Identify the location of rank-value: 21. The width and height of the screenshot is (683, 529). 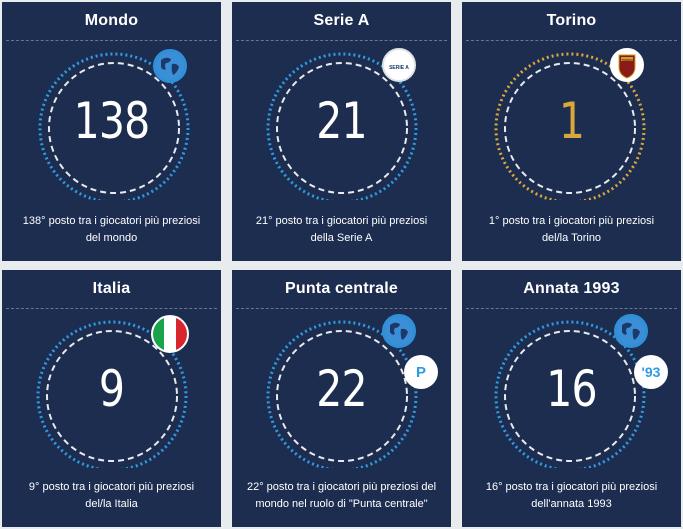
(341, 121).